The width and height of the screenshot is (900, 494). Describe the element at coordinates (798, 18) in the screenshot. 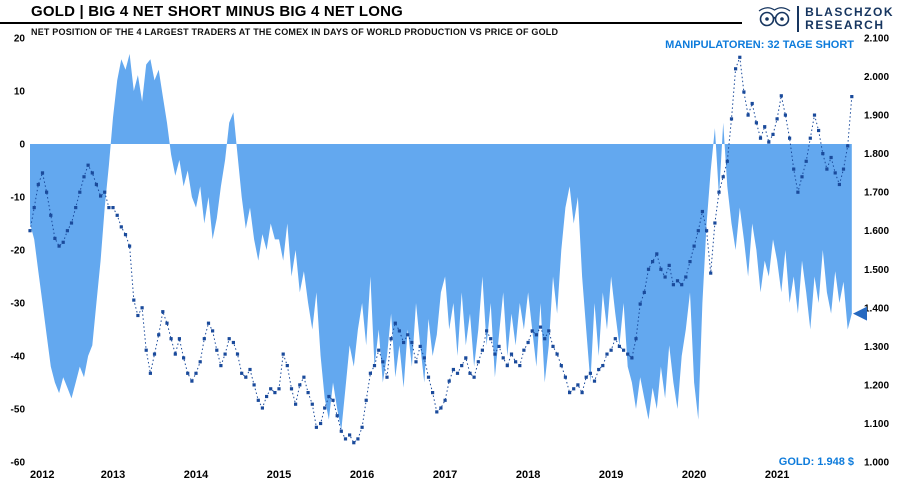

I see `logo-divider` at that location.